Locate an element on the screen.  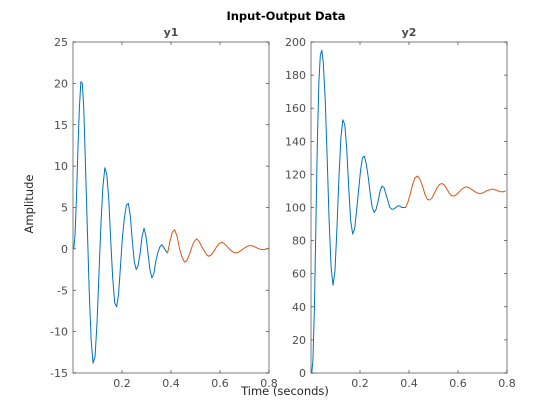
y-tick-label: 120 is located at coordinates (295, 174).